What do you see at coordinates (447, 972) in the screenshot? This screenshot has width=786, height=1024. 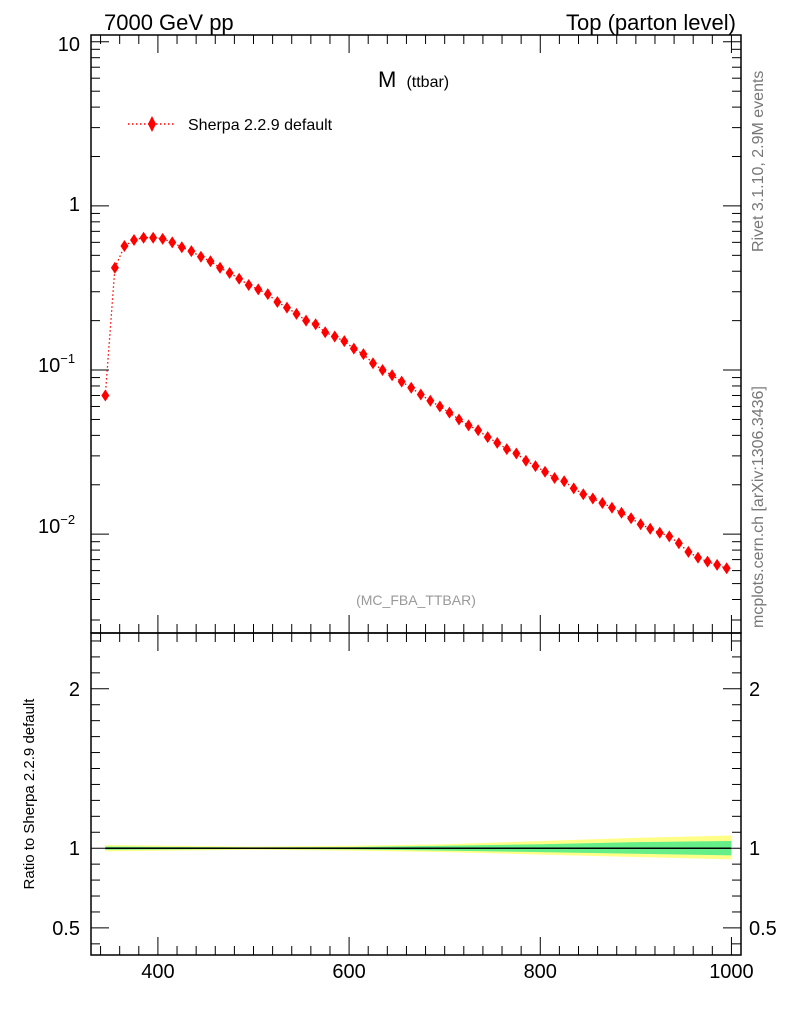 I see `x-tick-labels: 400 600 800 1000` at bounding box center [447, 972].